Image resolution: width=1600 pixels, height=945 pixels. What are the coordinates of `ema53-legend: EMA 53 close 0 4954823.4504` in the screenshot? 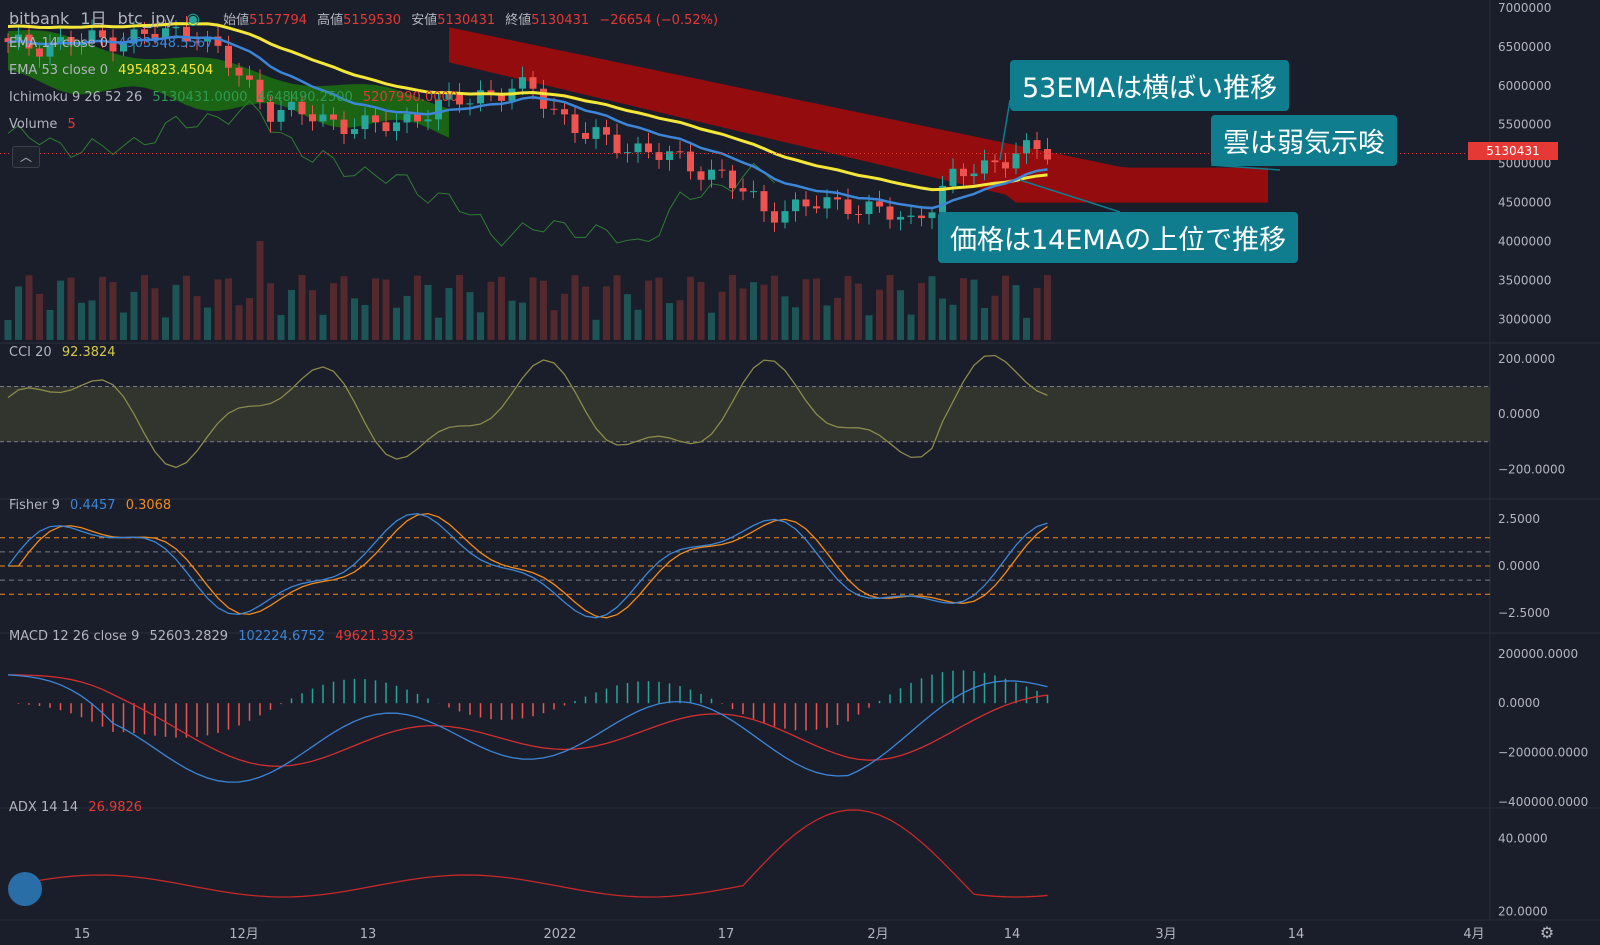 It's located at (114, 70).